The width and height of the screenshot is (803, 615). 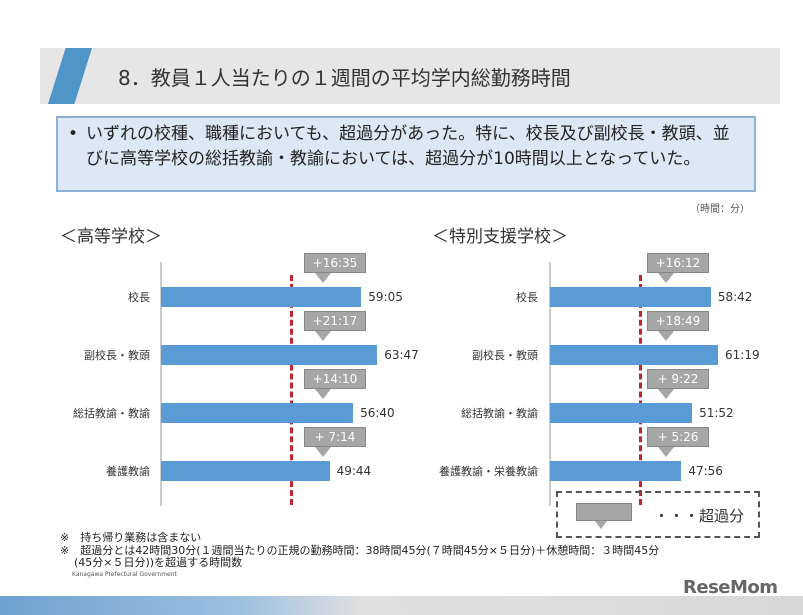 What do you see at coordinates (699, 516) in the screenshot?
I see `legend-label: ・・・超過分` at bounding box center [699, 516].